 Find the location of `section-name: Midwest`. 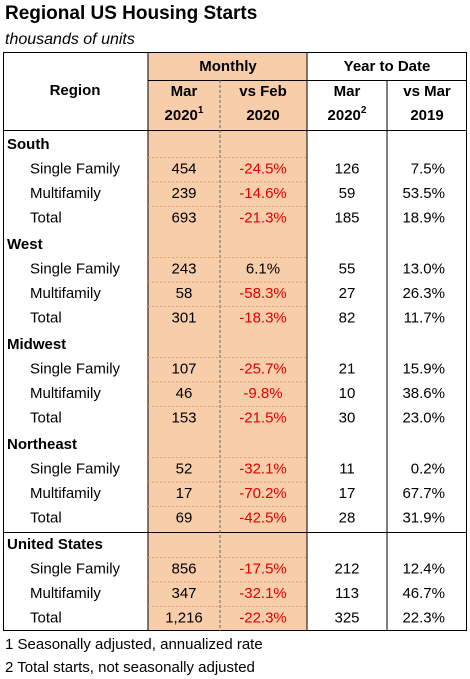

section-name: Midwest is located at coordinates (36, 344).